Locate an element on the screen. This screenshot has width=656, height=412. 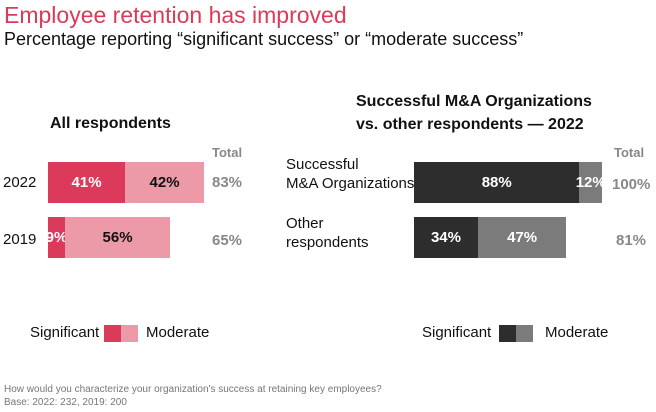
category-label: Other is located at coordinates (305, 223).